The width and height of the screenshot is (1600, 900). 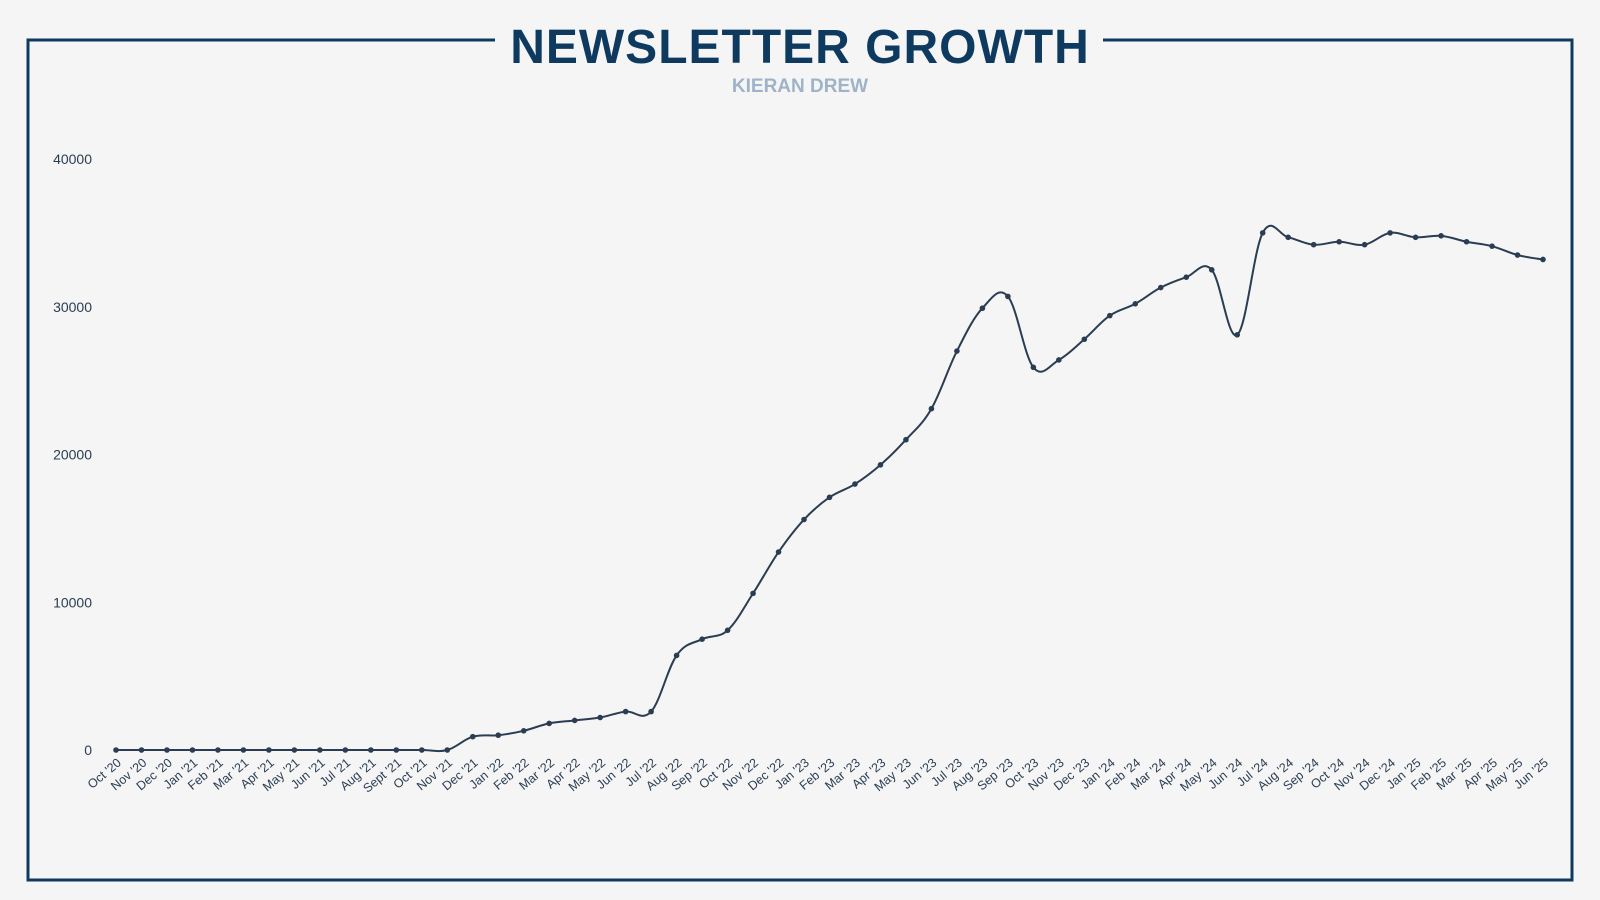 I want to click on chart-title: NEWSLETTER GROWTH, so click(x=800, y=47).